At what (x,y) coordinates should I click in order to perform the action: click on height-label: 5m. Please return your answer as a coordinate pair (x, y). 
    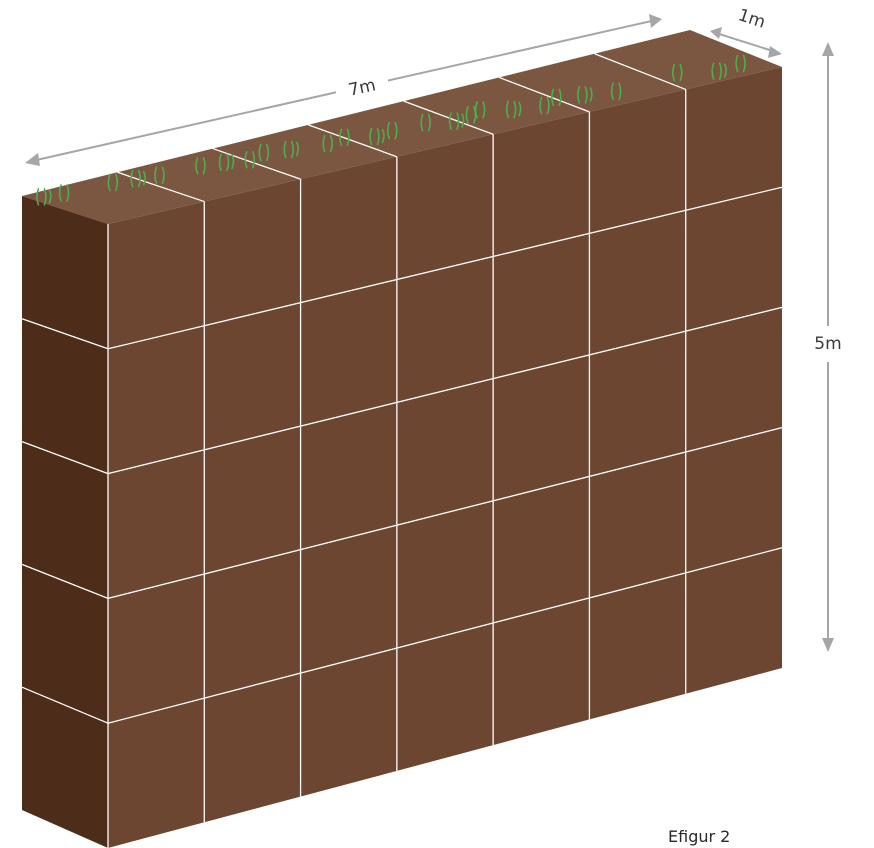
    Looking at the image, I should click on (827, 344).